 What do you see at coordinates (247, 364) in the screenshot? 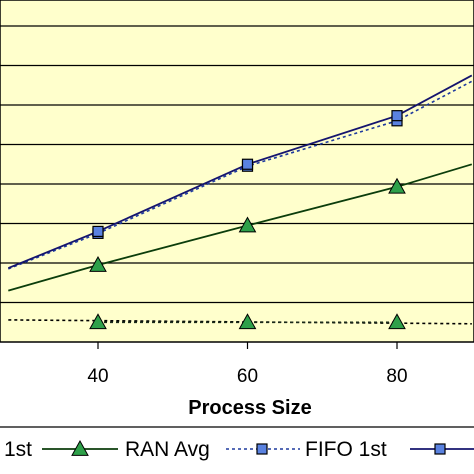
I see `x-ticks: 40 60 80` at bounding box center [247, 364].